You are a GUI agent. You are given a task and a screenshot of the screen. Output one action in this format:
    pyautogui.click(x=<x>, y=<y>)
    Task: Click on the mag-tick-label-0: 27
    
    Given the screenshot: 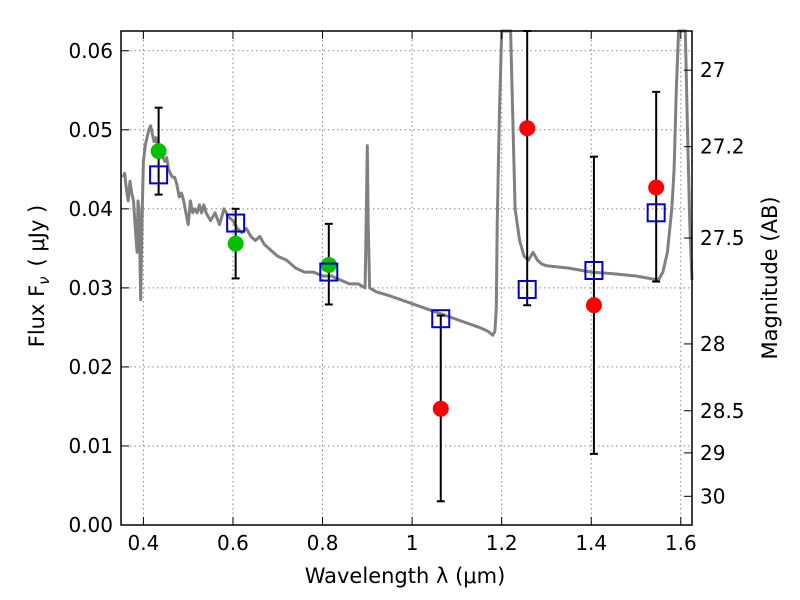 What is the action you would take?
    pyautogui.click(x=712, y=70)
    